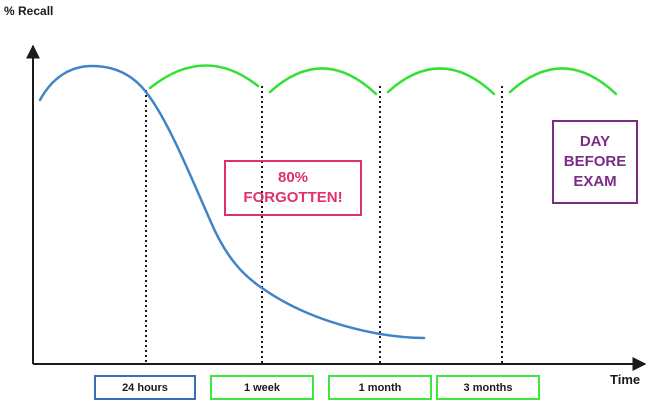 Image resolution: width=660 pixels, height=406 pixels. I want to click on x-axis-label: Time, so click(625, 379).